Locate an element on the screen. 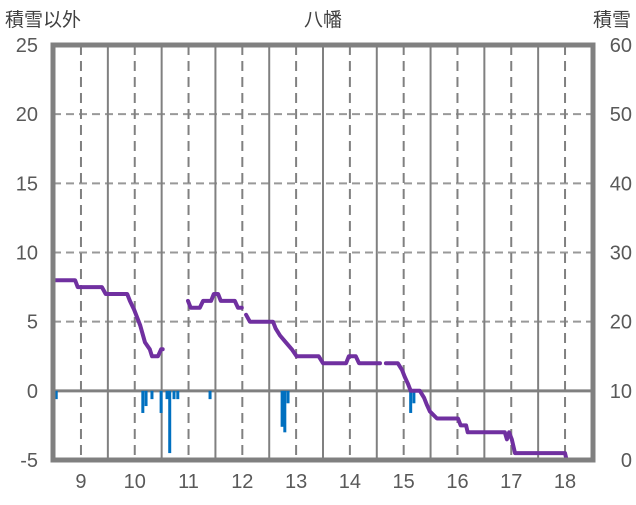  y-right-tick-label: 10 is located at coordinates (621, 392).